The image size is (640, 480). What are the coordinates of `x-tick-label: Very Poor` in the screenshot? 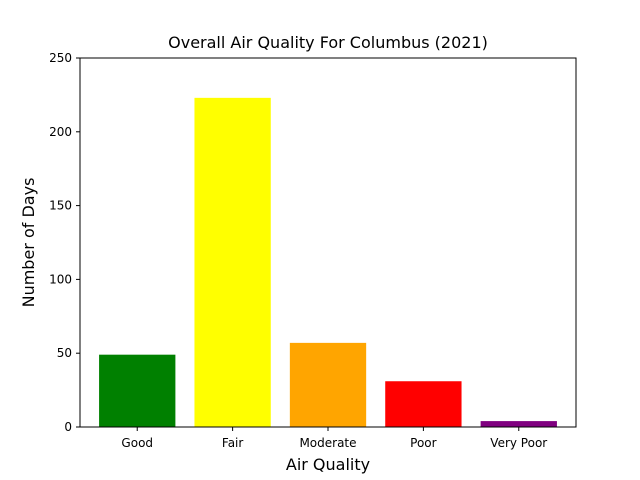 It's located at (518, 443).